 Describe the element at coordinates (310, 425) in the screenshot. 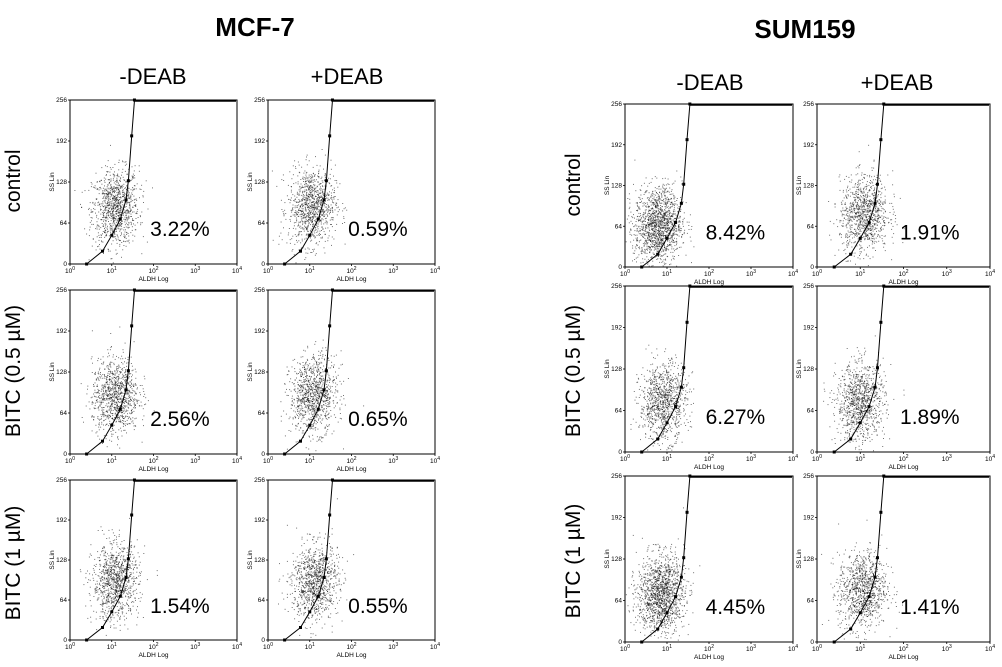

I see `gate-vertex` at that location.